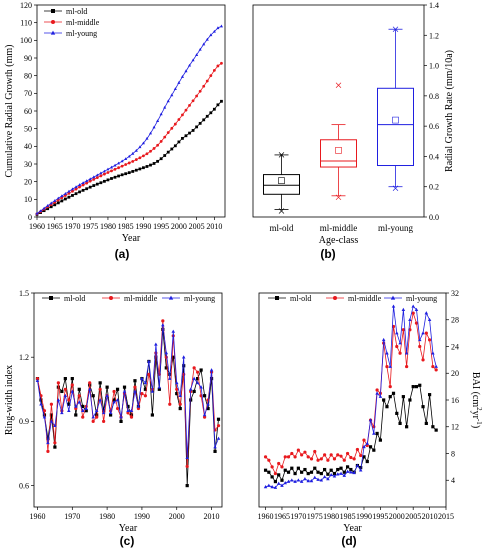 This screenshot has width=489, height=550. I want to click on x-tick-label: 2010, so click(212, 516).